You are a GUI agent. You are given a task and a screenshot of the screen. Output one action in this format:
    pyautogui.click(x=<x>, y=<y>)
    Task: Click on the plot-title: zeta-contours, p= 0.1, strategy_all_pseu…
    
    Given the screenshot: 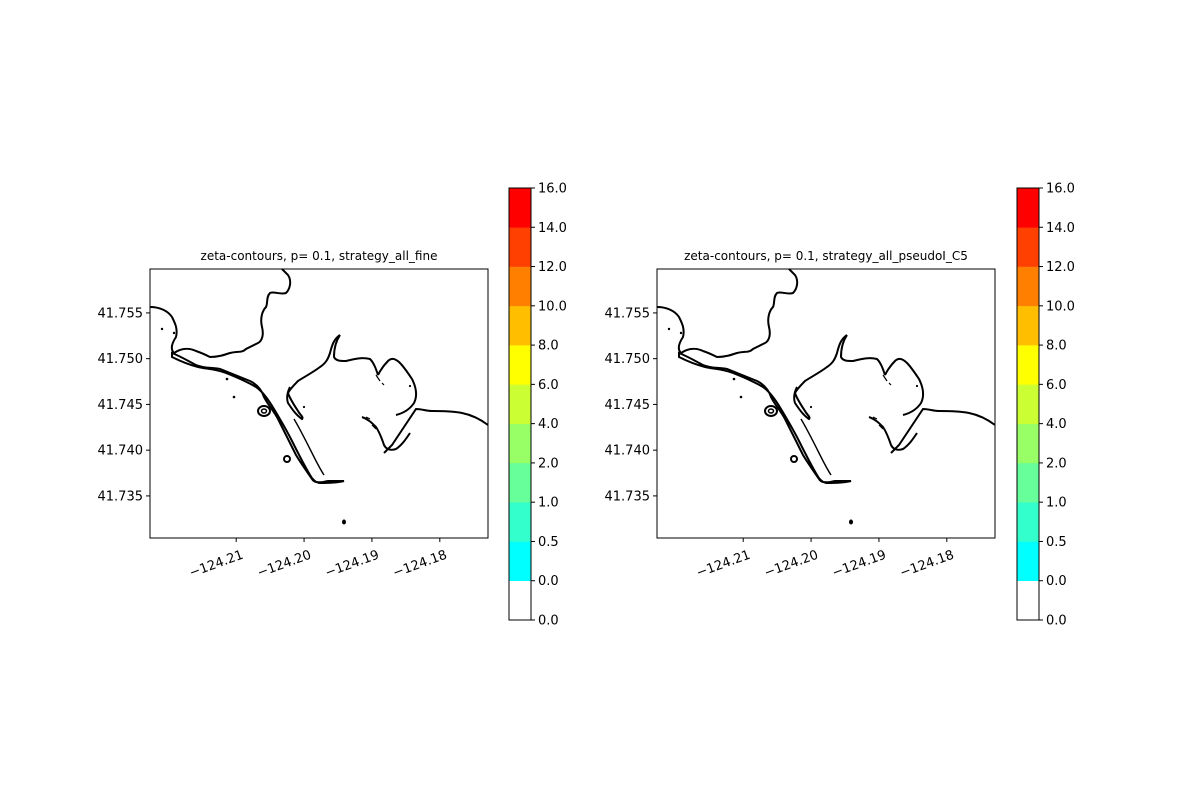 What is the action you would take?
    pyautogui.click(x=826, y=256)
    